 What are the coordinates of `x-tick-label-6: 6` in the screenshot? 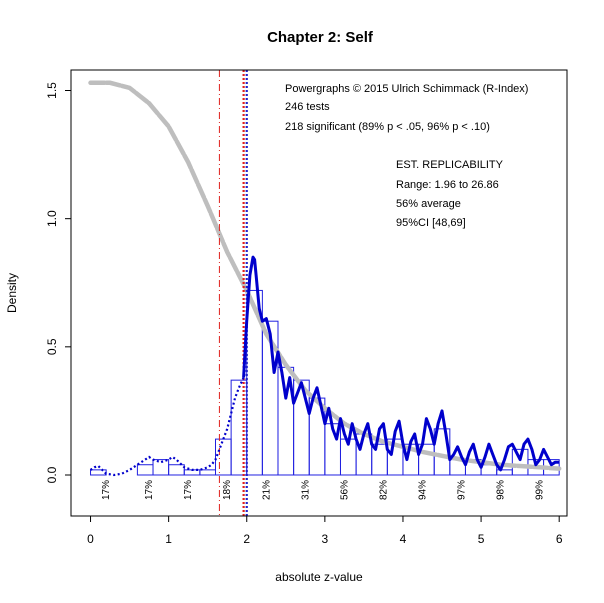 It's located at (559, 539).